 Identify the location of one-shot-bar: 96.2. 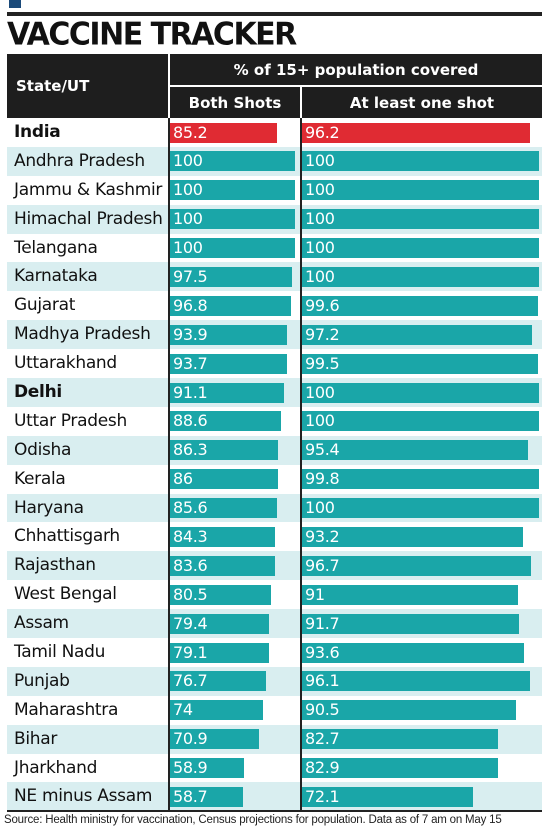
(416, 132).